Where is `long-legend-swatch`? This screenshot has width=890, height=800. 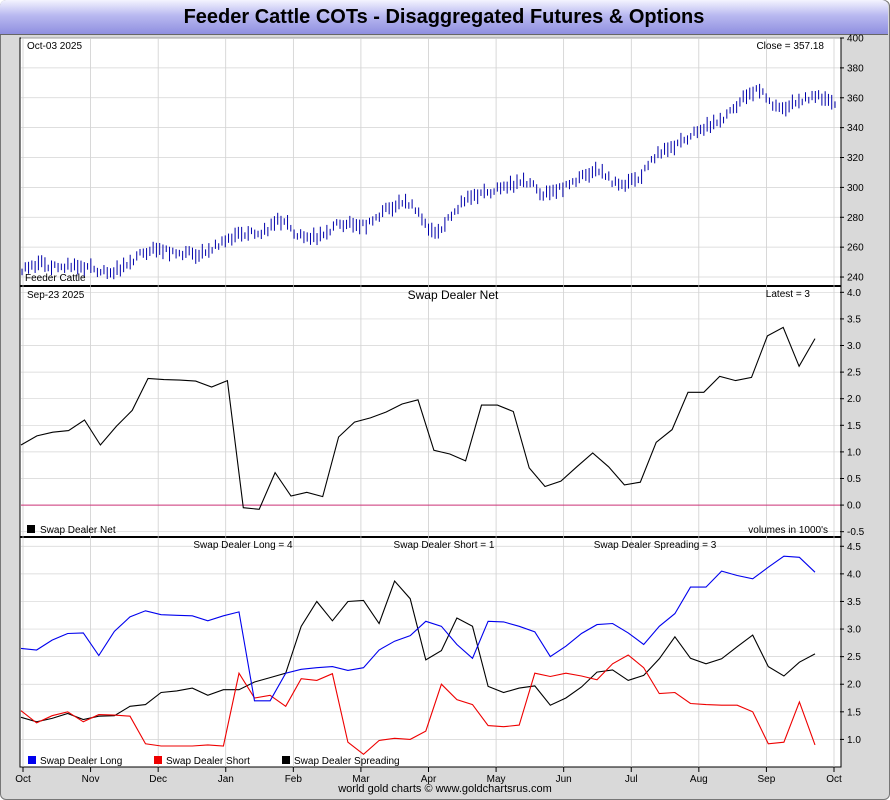
long-legend-swatch is located at coordinates (32, 760).